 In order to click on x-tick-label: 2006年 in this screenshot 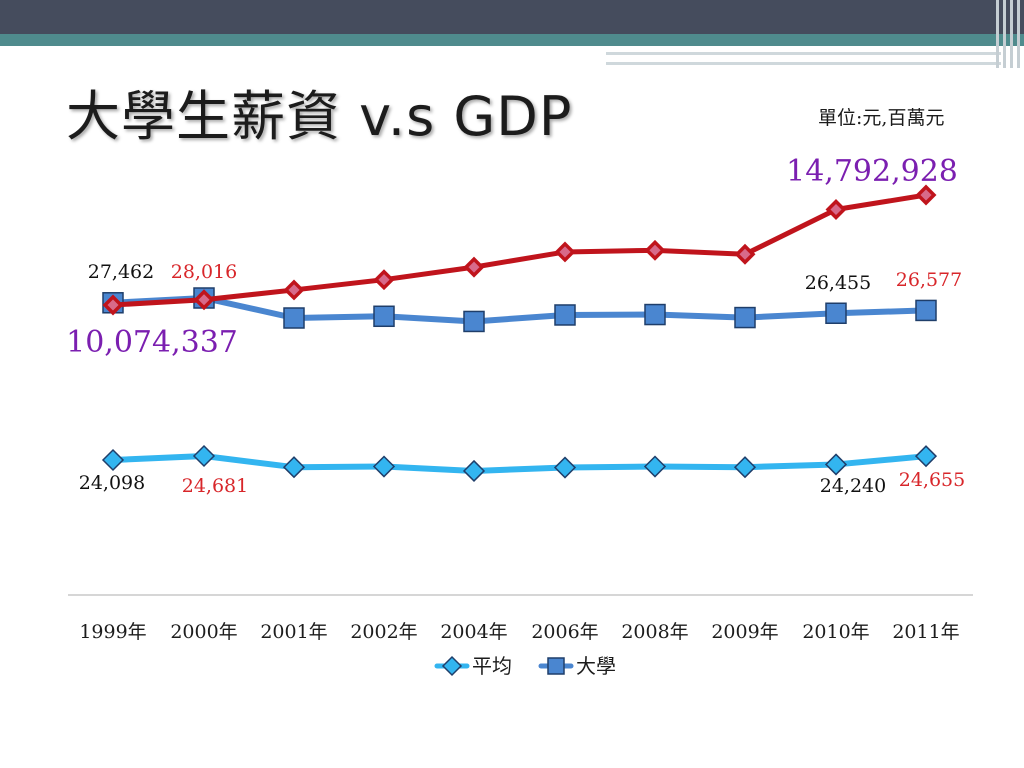, I will do `click(564, 632)`.